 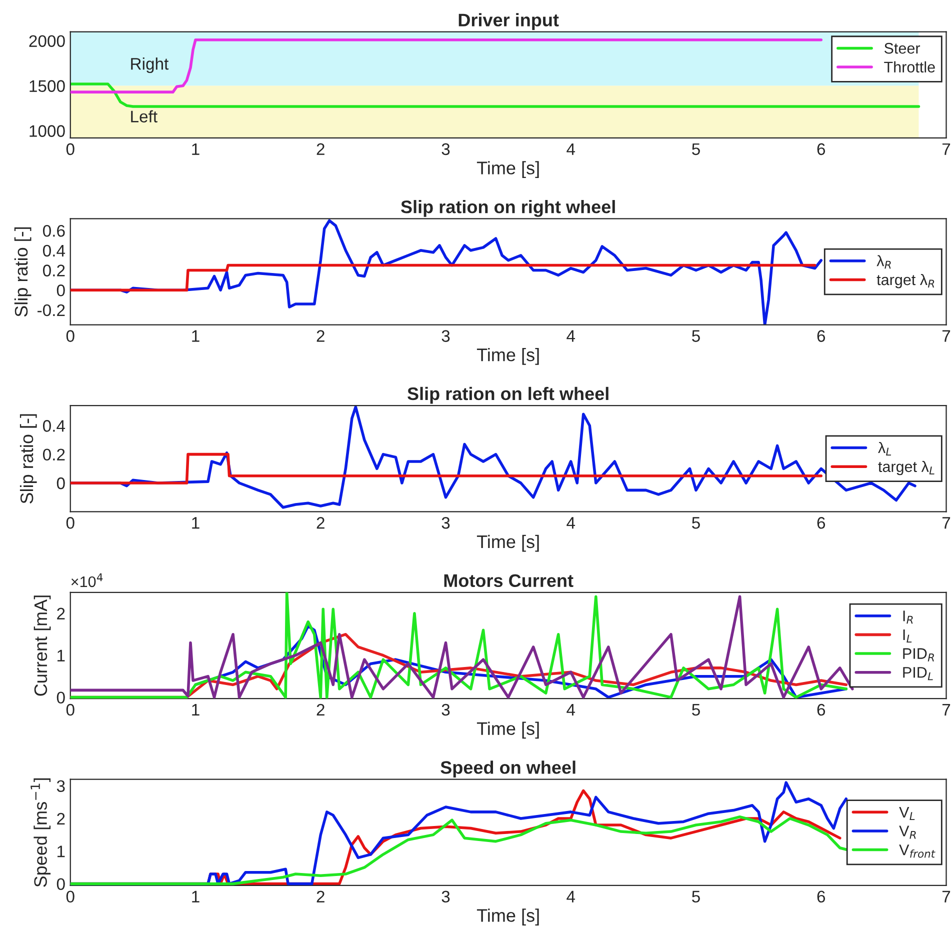 What do you see at coordinates (883, 262) in the screenshot?
I see `legend-label: λ$_{R}$` at bounding box center [883, 262].